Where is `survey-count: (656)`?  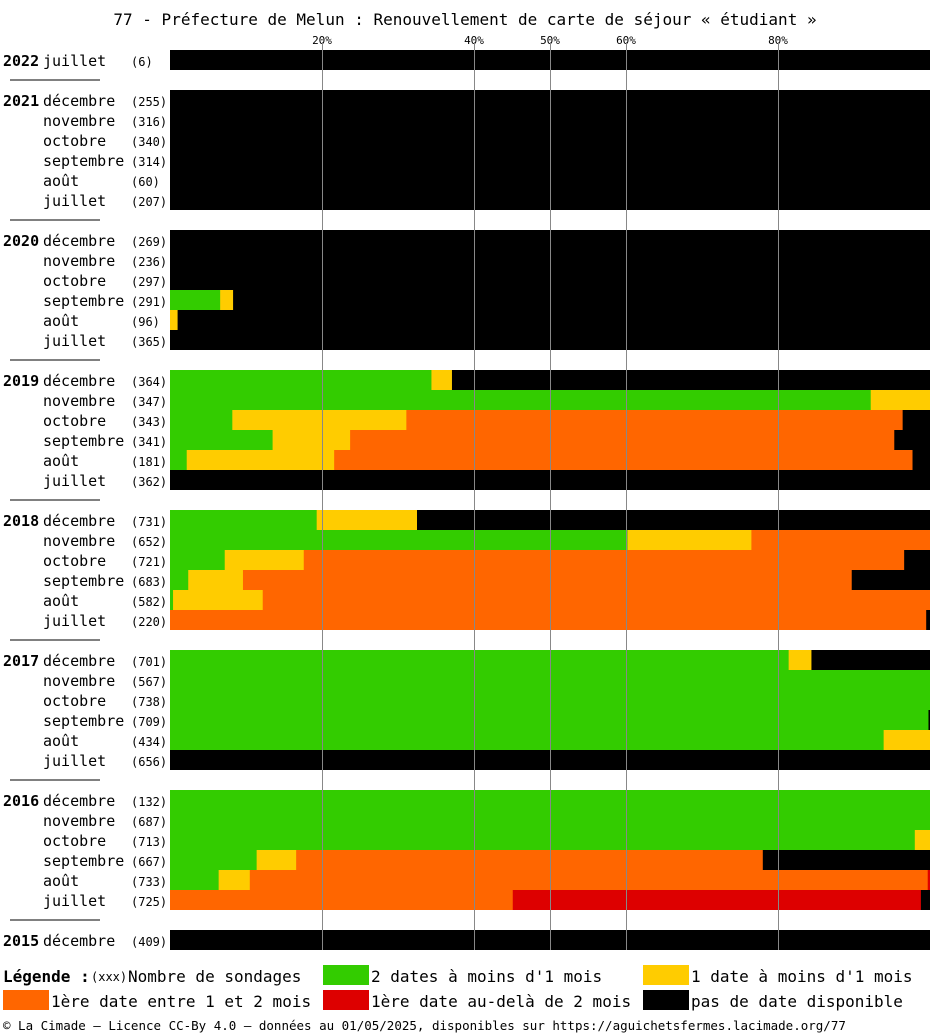
survey-count: (656) is located at coordinates (149, 762).